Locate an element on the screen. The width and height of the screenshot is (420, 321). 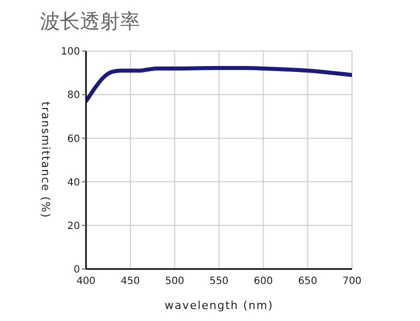
x-tick-label: 400 is located at coordinates (86, 282).